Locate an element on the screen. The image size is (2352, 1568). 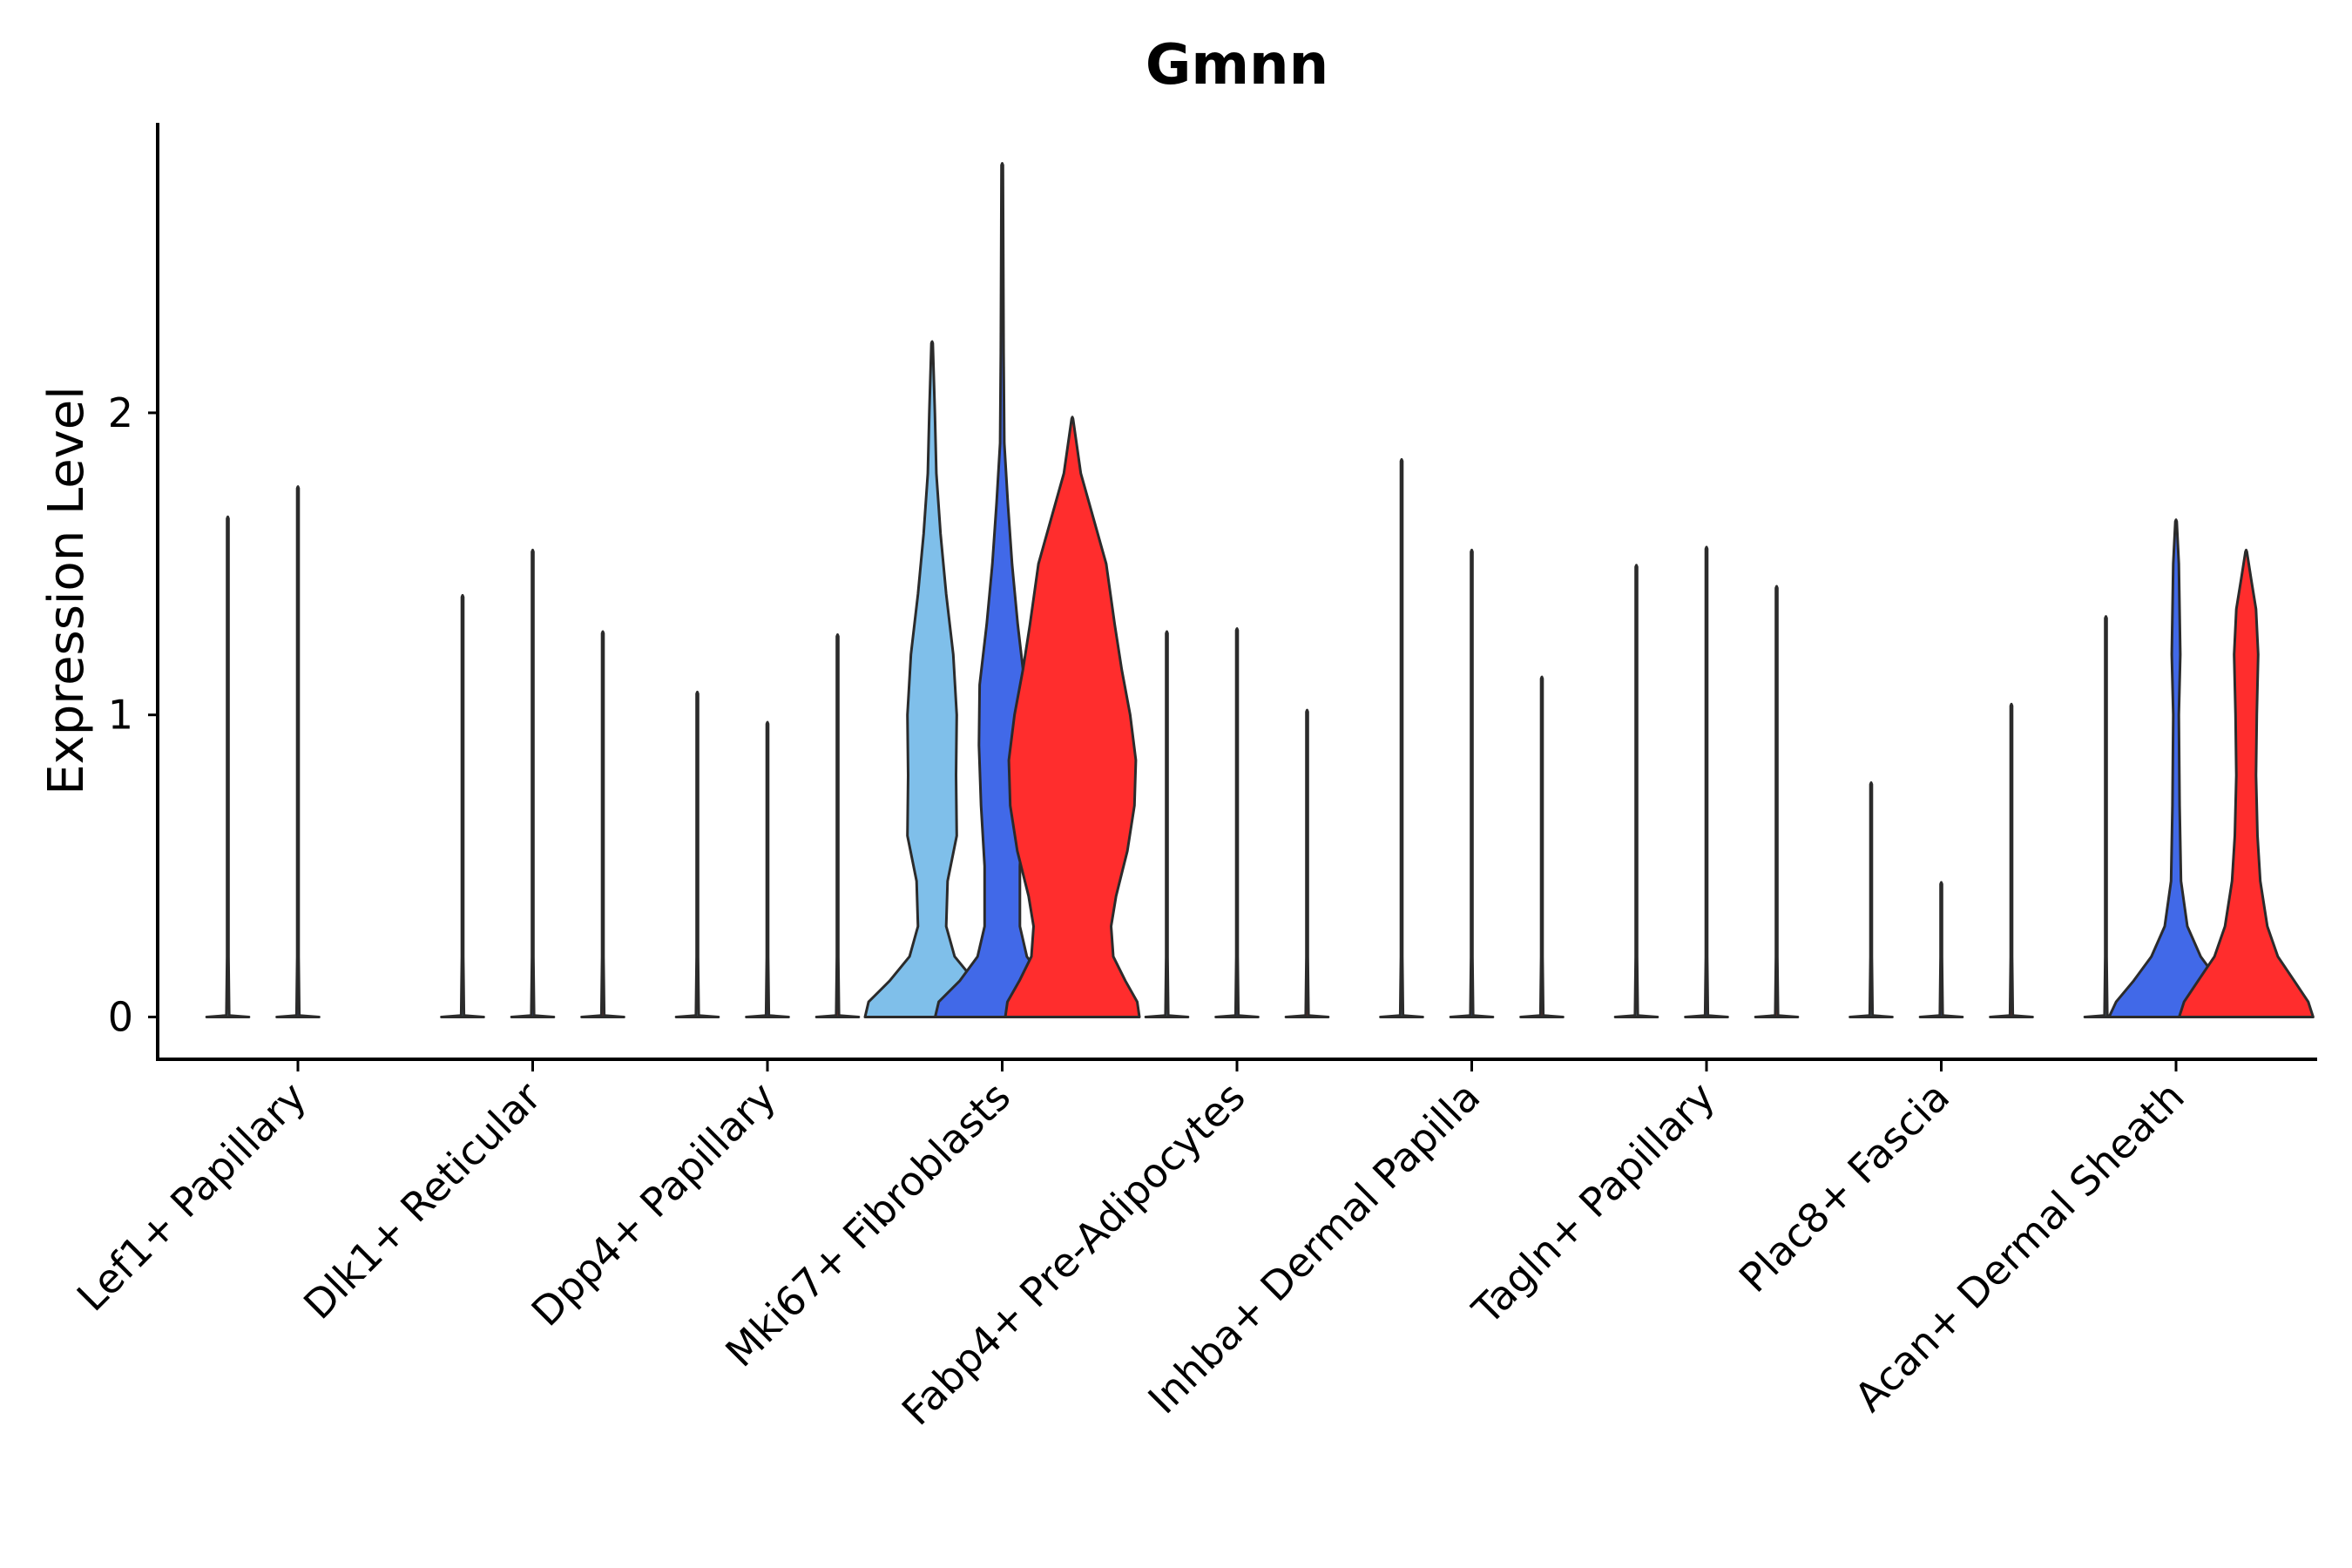
y-tick-label: 2 is located at coordinates (120, 412).